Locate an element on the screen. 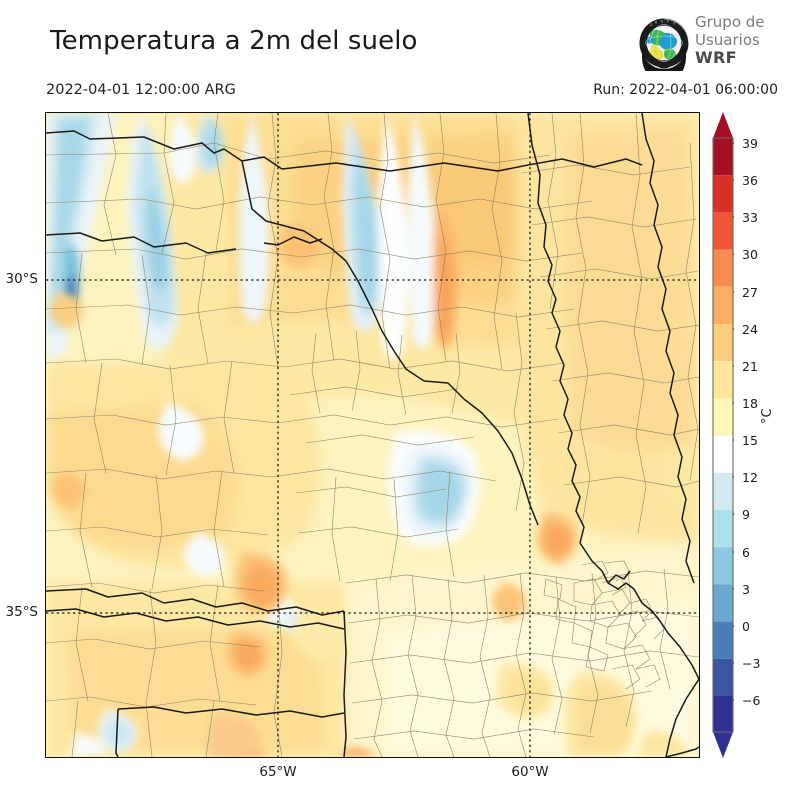  colorbar-tick-27: 27 is located at coordinates (750, 292).